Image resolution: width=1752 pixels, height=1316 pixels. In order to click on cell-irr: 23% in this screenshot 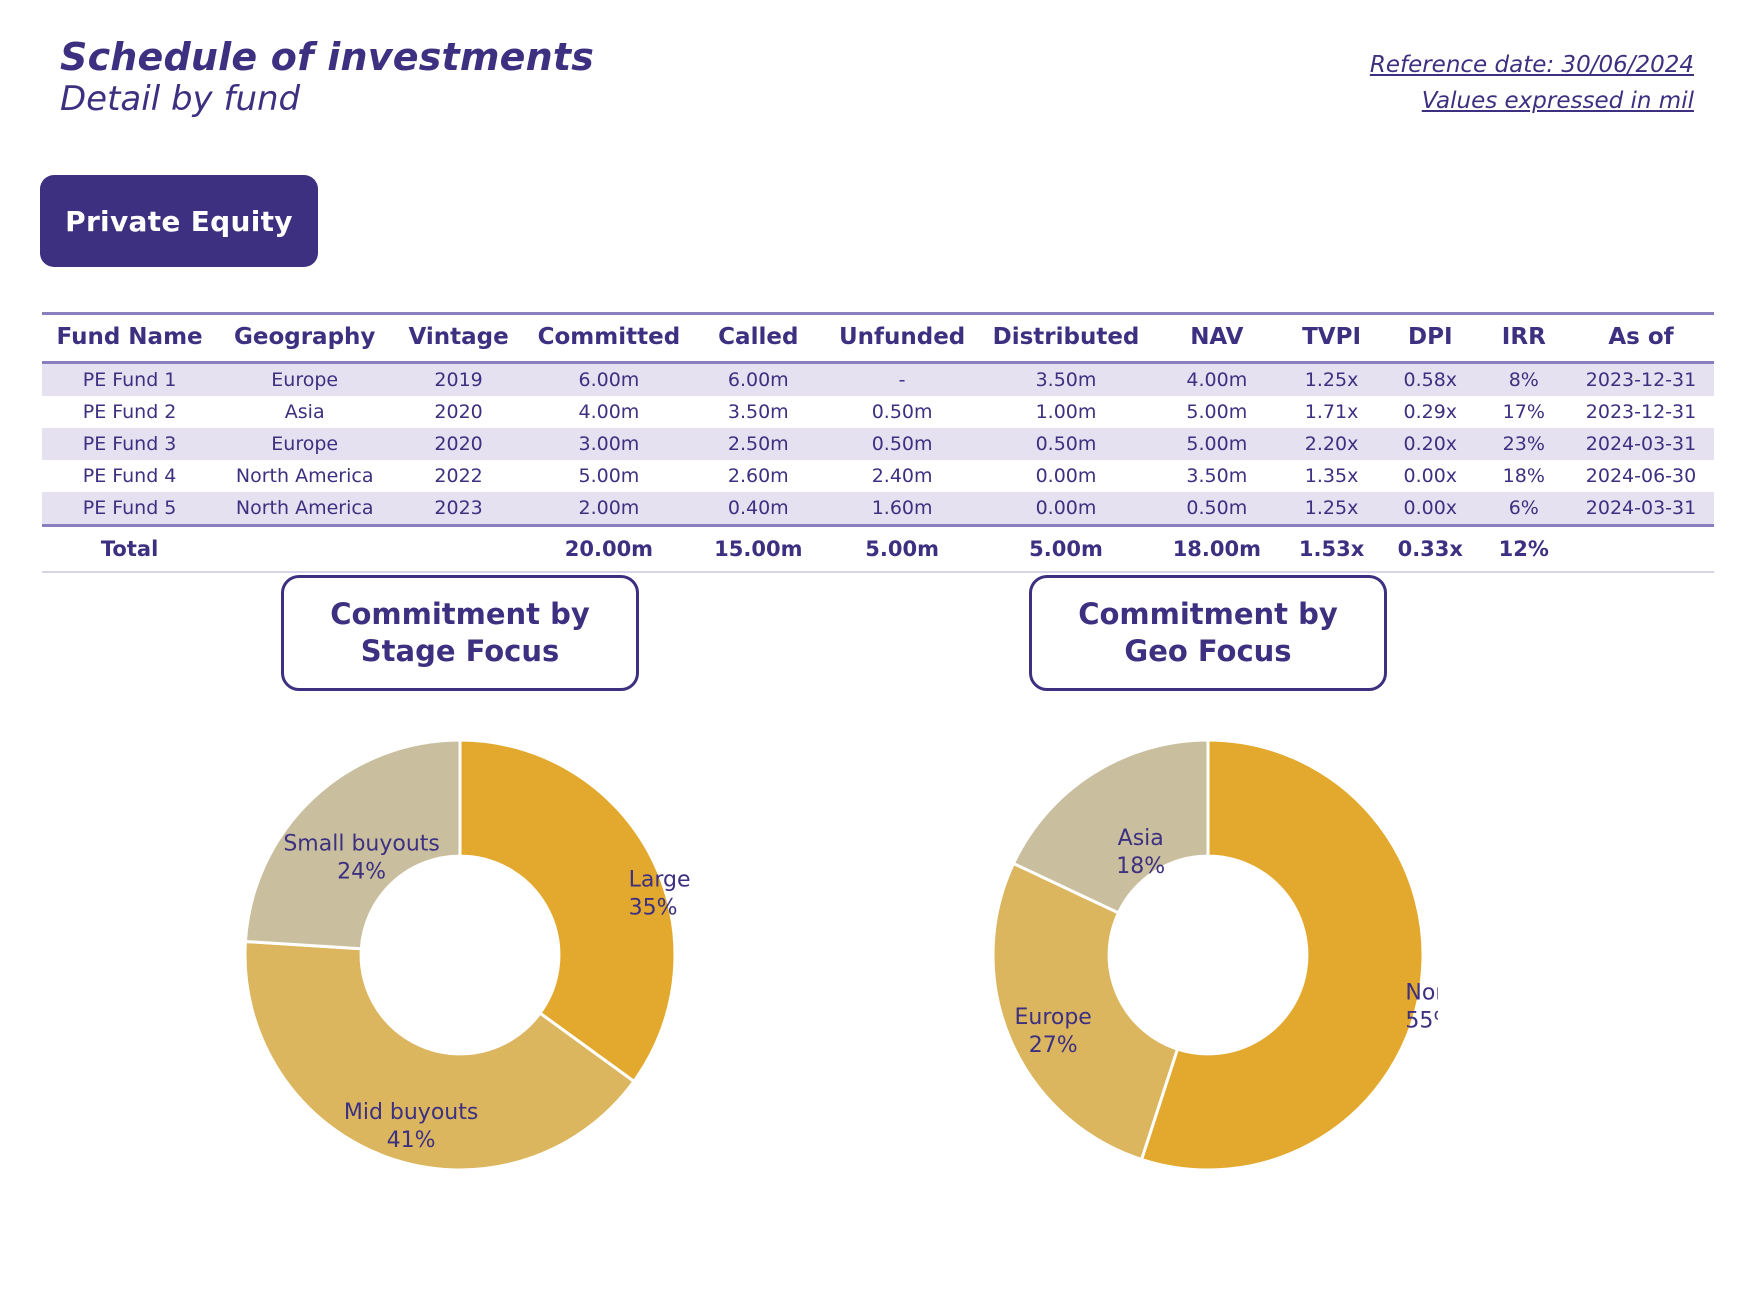, I will do `click(1523, 444)`.